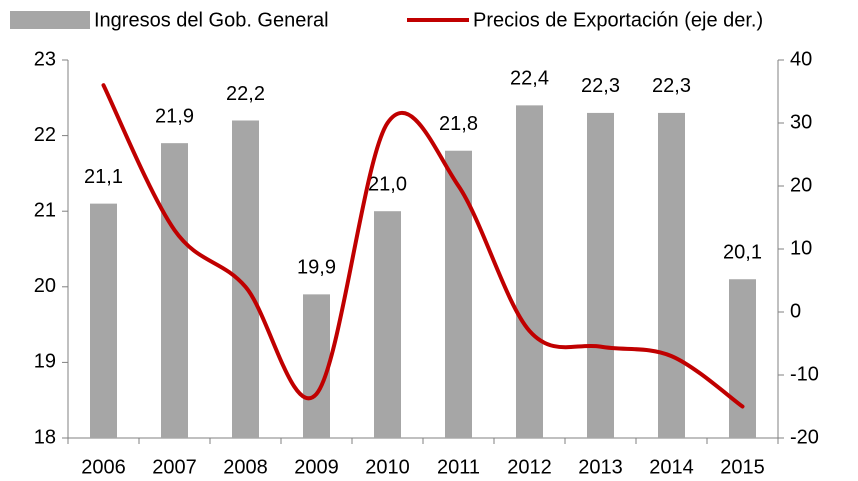  Describe the element at coordinates (801, 122) in the screenshot. I see `y2-tick-label: 30` at that location.